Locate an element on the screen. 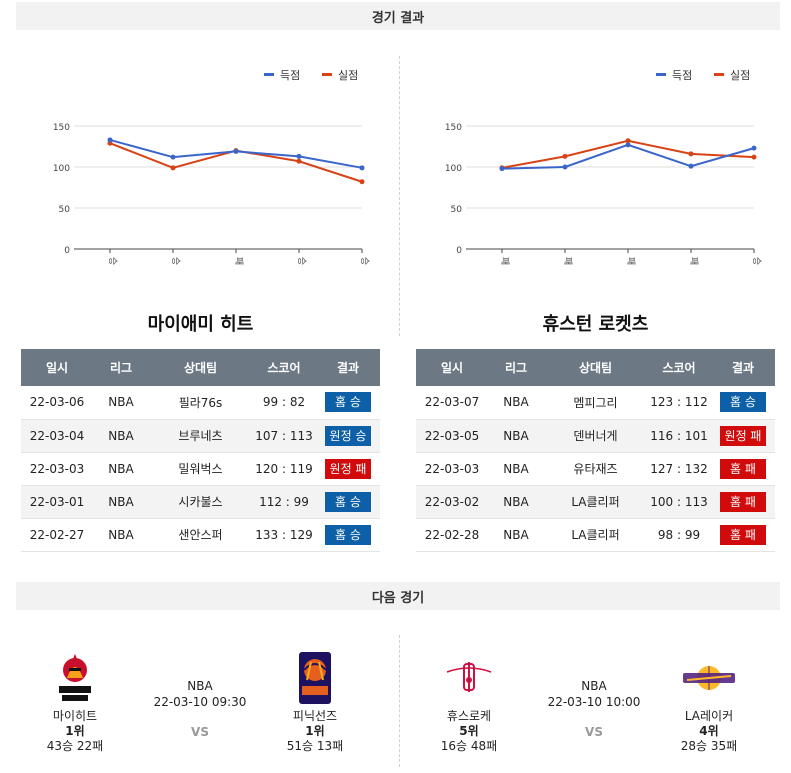 The image size is (791, 773). game-date-cell: 22-02-28 is located at coordinates (452, 535).